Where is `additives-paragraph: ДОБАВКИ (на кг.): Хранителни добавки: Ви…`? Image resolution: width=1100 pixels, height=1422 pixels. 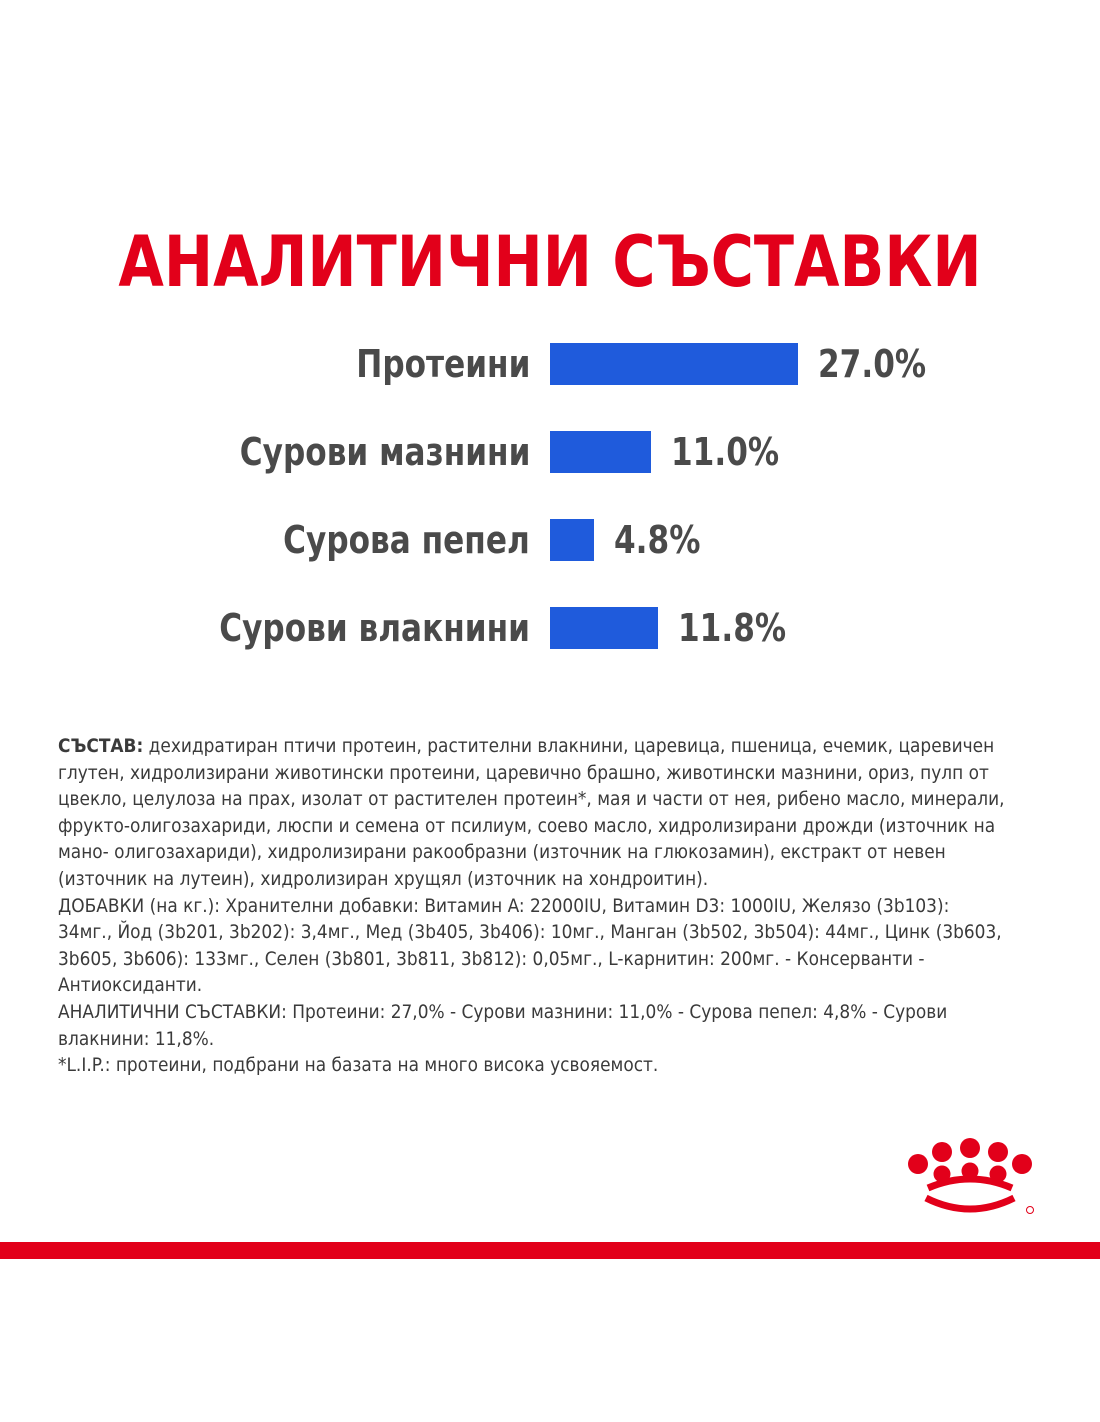
additives-paragraph: ДОБАВКИ (на кг.): Хранителни добавки: Ви… is located at coordinates (530, 945).